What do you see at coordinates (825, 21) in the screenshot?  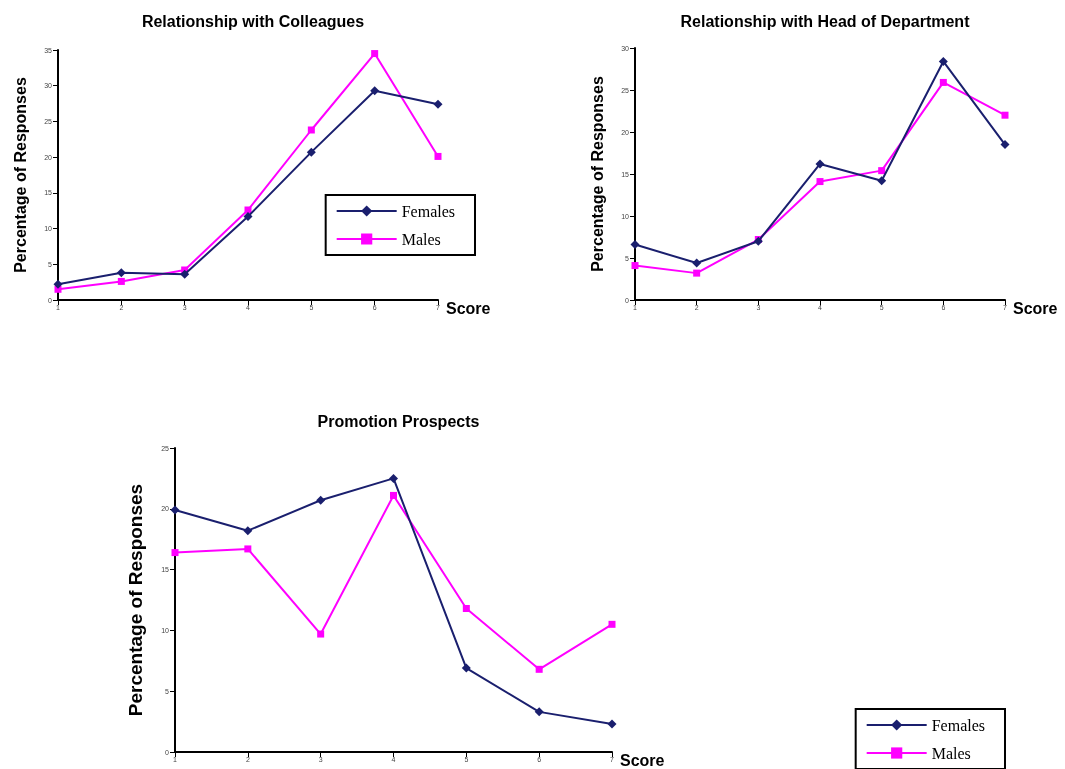 I see `chart-title: Relationship with Head of Department` at bounding box center [825, 21].